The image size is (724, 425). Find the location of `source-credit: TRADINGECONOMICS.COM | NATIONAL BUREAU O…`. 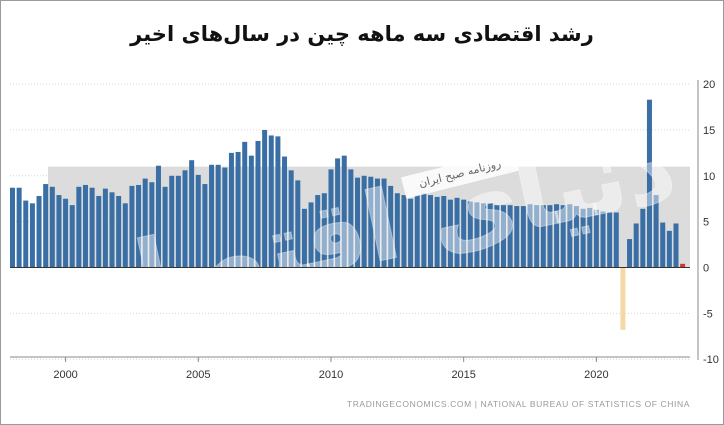

source-credit: TRADINGECONOMICS.COM | NATIONAL BUREAU O… is located at coordinates (518, 404).